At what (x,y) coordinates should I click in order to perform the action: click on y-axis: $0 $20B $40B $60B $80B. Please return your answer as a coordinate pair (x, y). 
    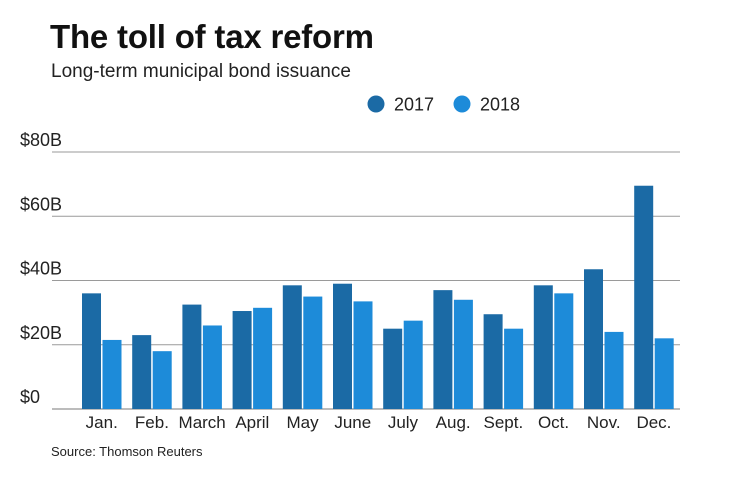
    Looking at the image, I should click on (41, 268).